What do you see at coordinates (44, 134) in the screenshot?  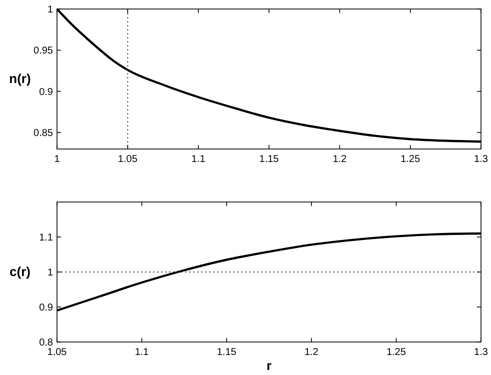 I see `y-tick-label: 0.85` at bounding box center [44, 134].